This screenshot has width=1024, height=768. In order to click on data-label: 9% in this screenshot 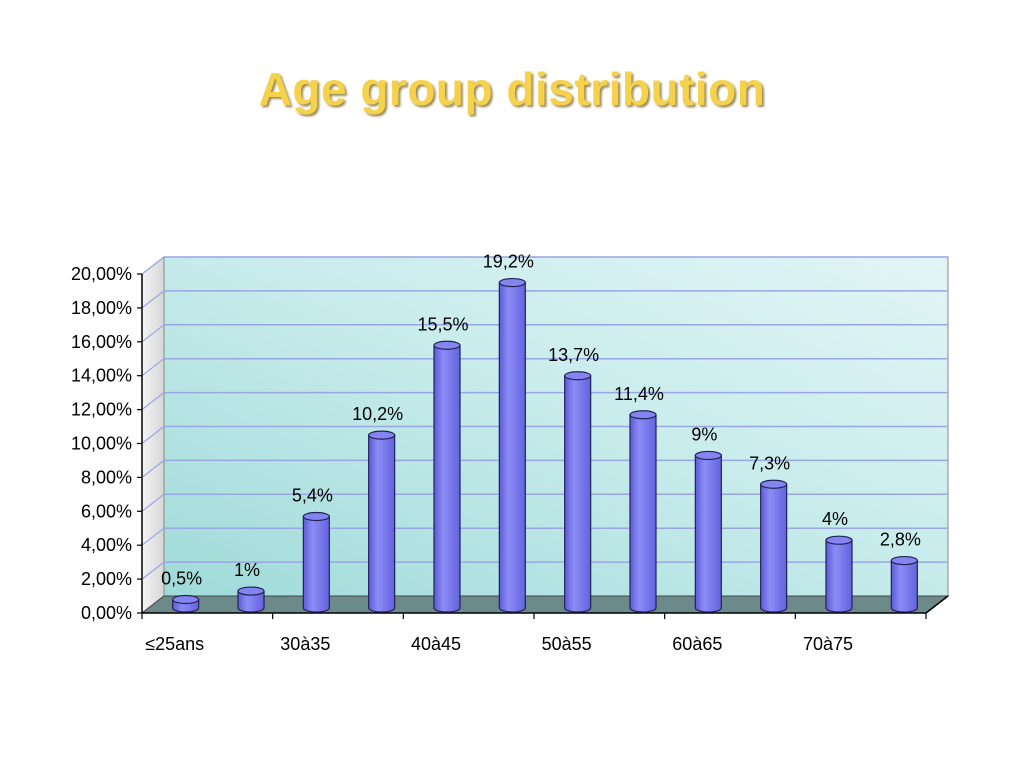, I will do `click(704, 434)`.